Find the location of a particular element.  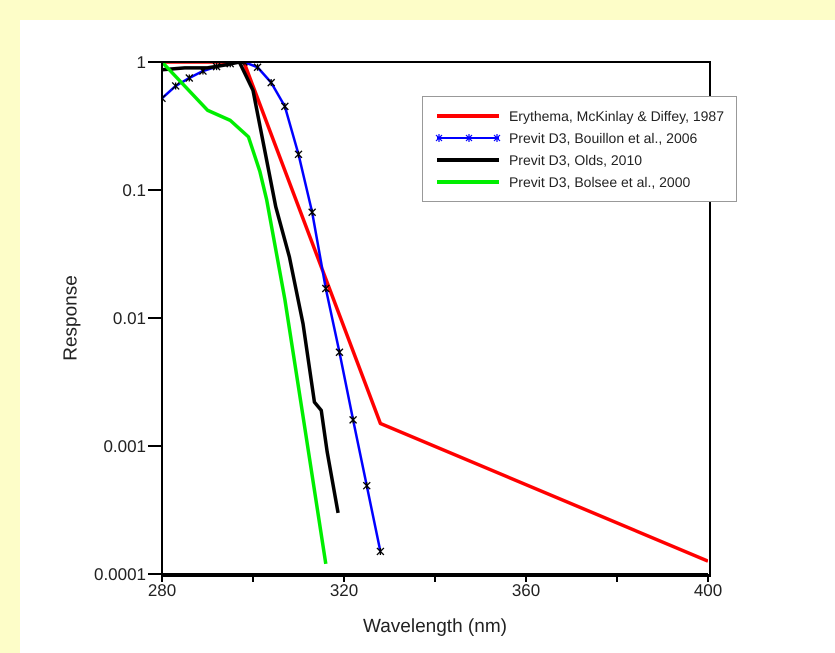

y-tick-label: 0.01 is located at coordinates (129, 318).